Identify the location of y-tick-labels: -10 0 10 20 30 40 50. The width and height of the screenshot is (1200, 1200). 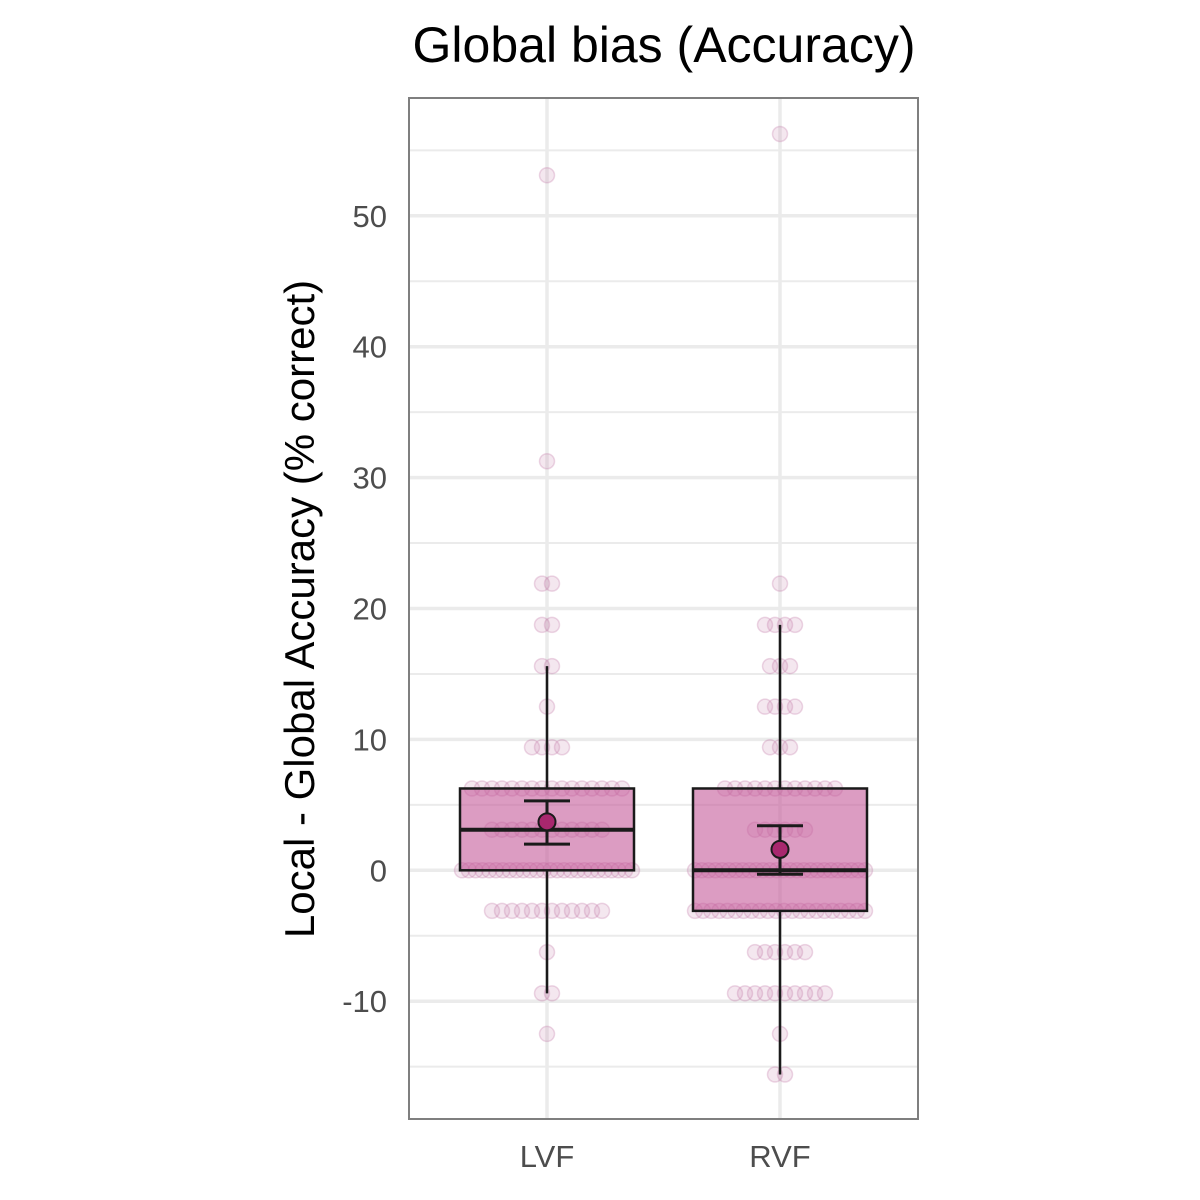
(364, 609).